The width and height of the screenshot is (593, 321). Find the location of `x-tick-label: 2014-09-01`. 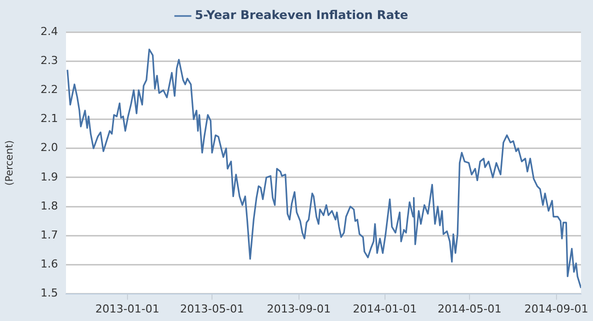

x-tick-label: 2014-09-01 is located at coordinates (556, 309).